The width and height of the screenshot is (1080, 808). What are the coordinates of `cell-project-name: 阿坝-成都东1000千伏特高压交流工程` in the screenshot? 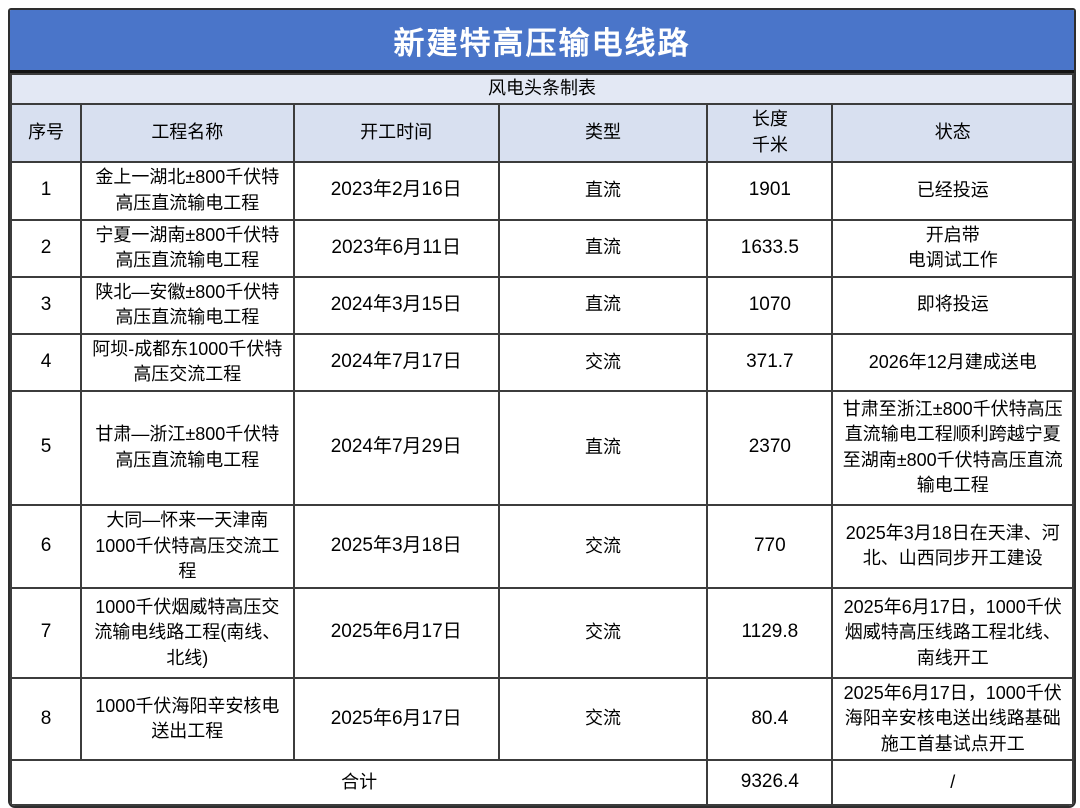 It's located at (187, 362).